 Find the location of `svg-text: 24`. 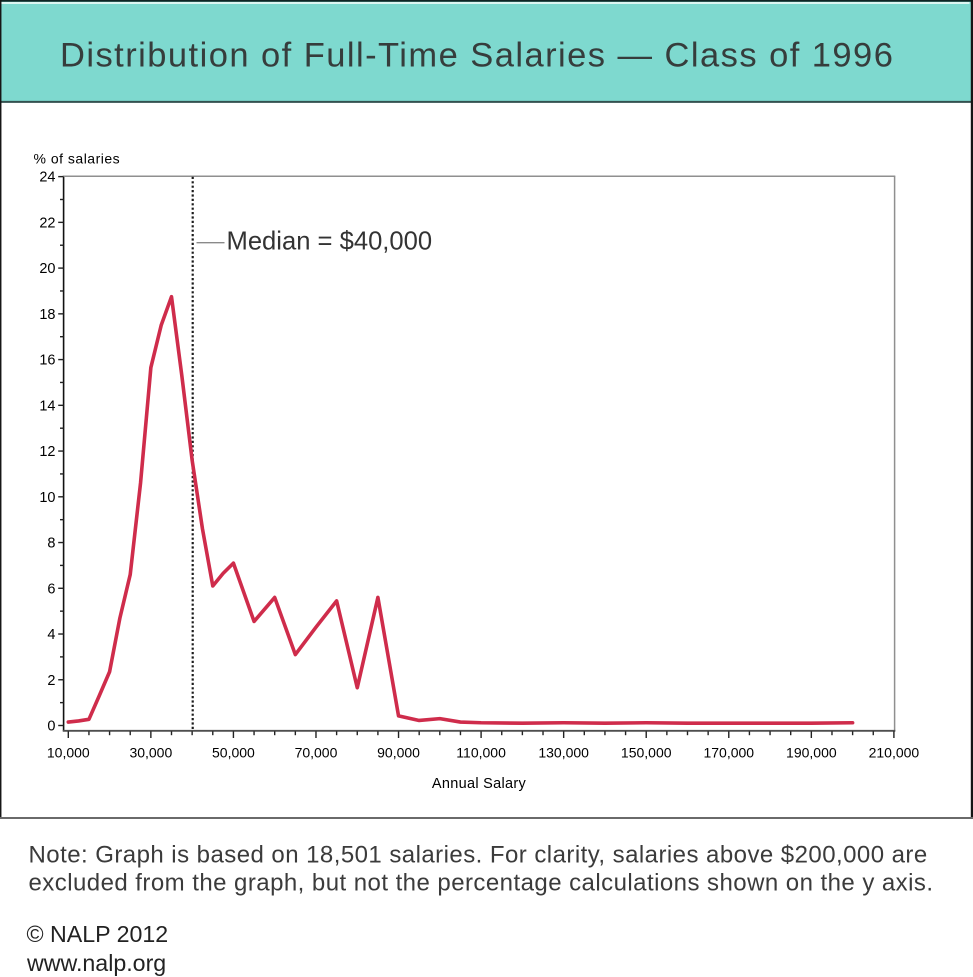

svg-text: 24 is located at coordinates (47, 178).